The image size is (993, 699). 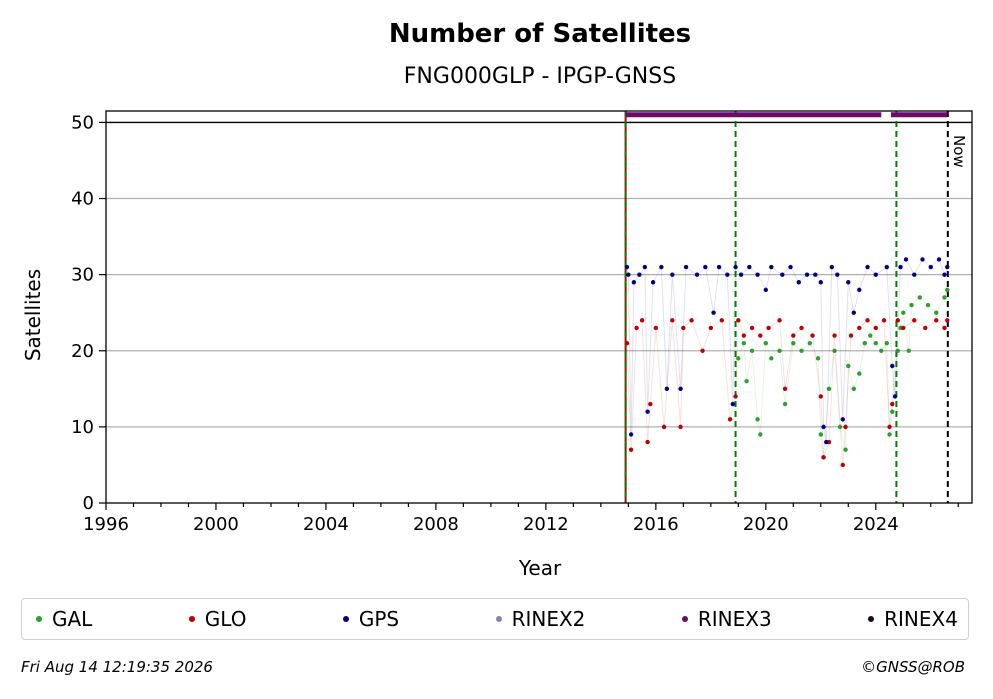 What do you see at coordinates (88, 503) in the screenshot?
I see `y-tick-label: 0` at bounding box center [88, 503].